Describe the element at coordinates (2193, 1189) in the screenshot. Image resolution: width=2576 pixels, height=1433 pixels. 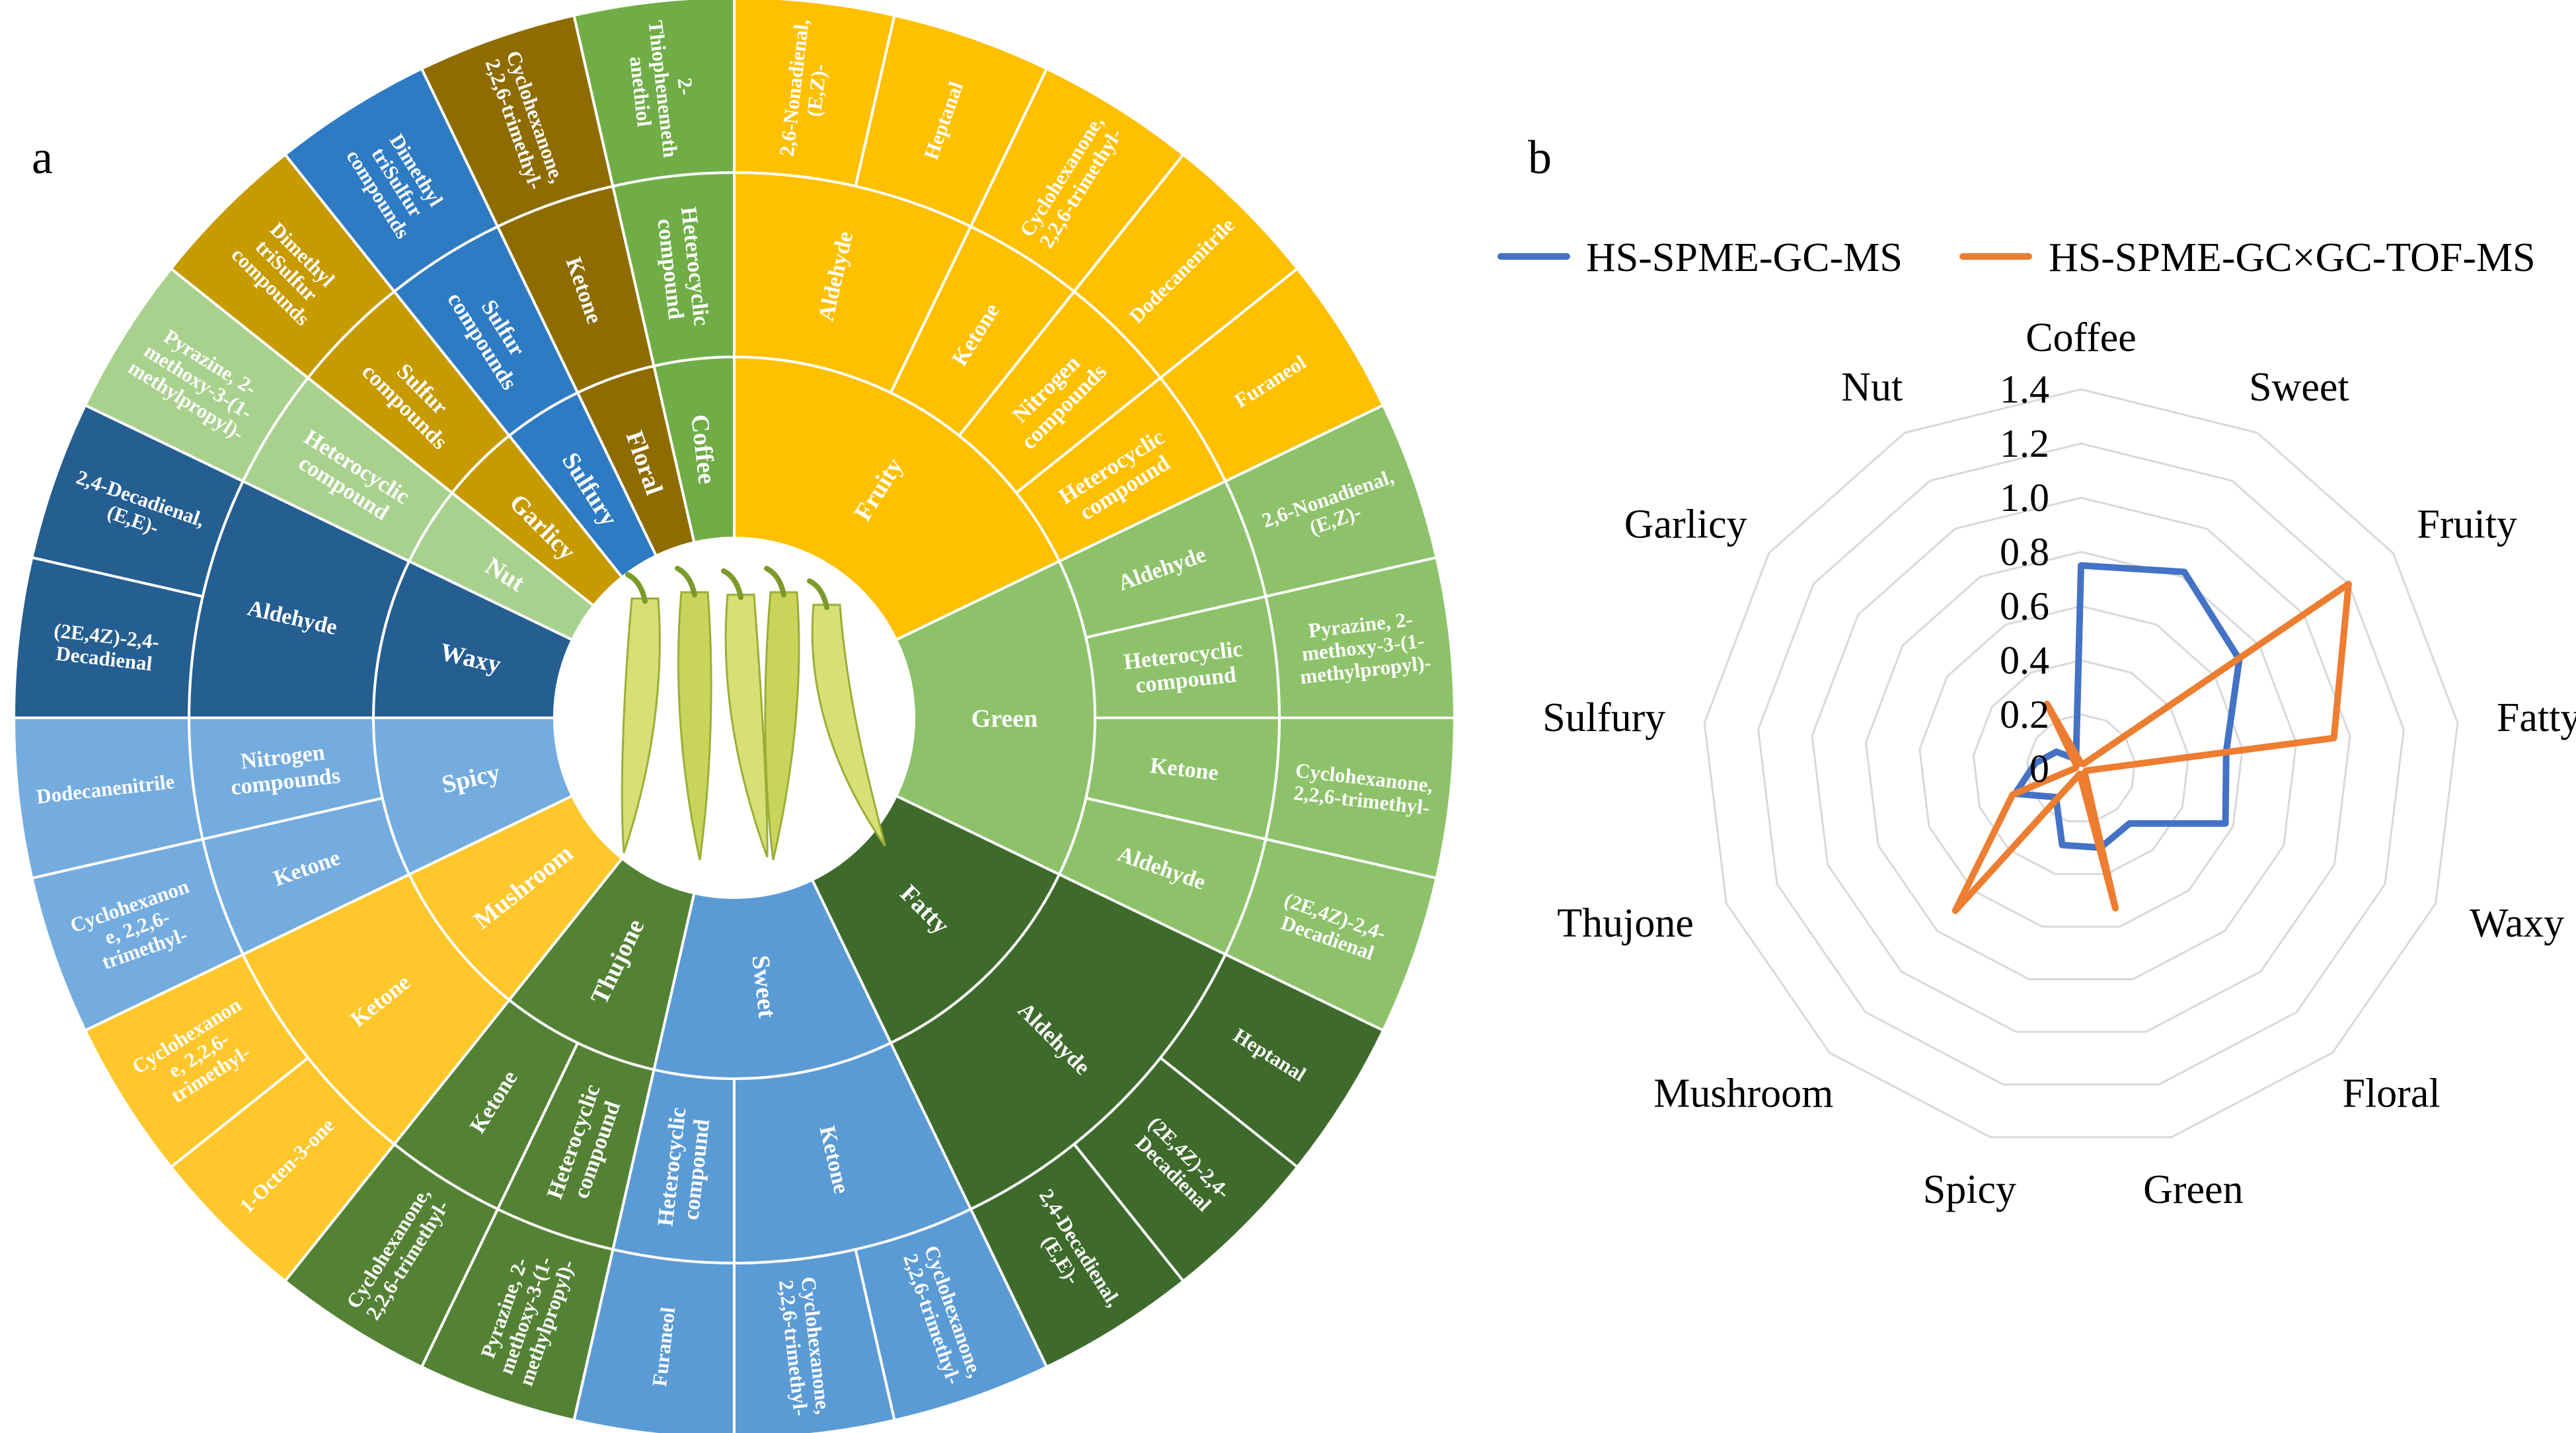
I see `axis-label: Green` at that location.